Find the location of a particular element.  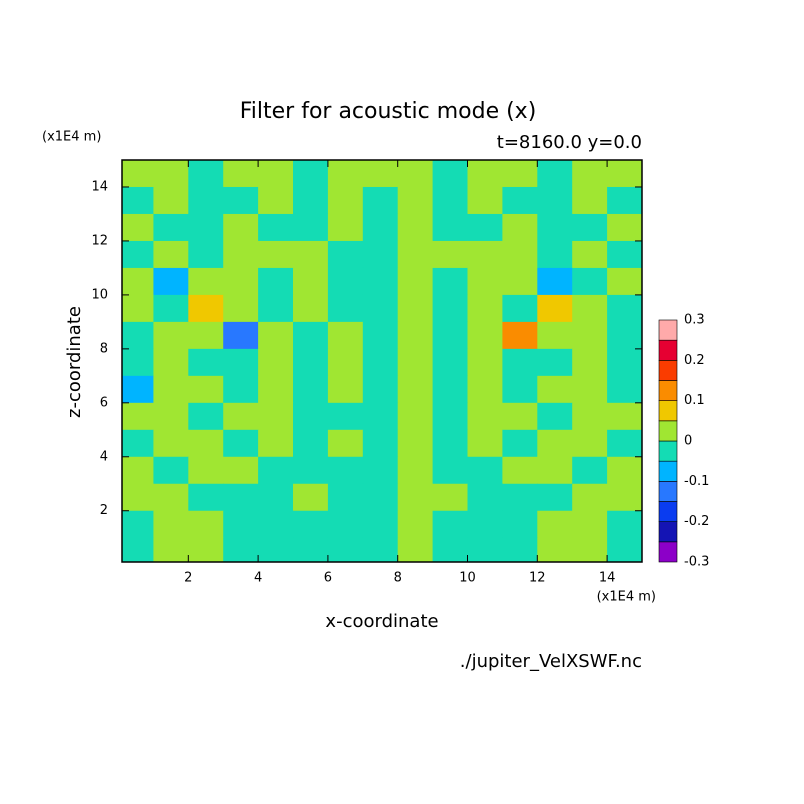

source-label: ./jupiter_VelXSWF.nc is located at coordinates (551, 661).